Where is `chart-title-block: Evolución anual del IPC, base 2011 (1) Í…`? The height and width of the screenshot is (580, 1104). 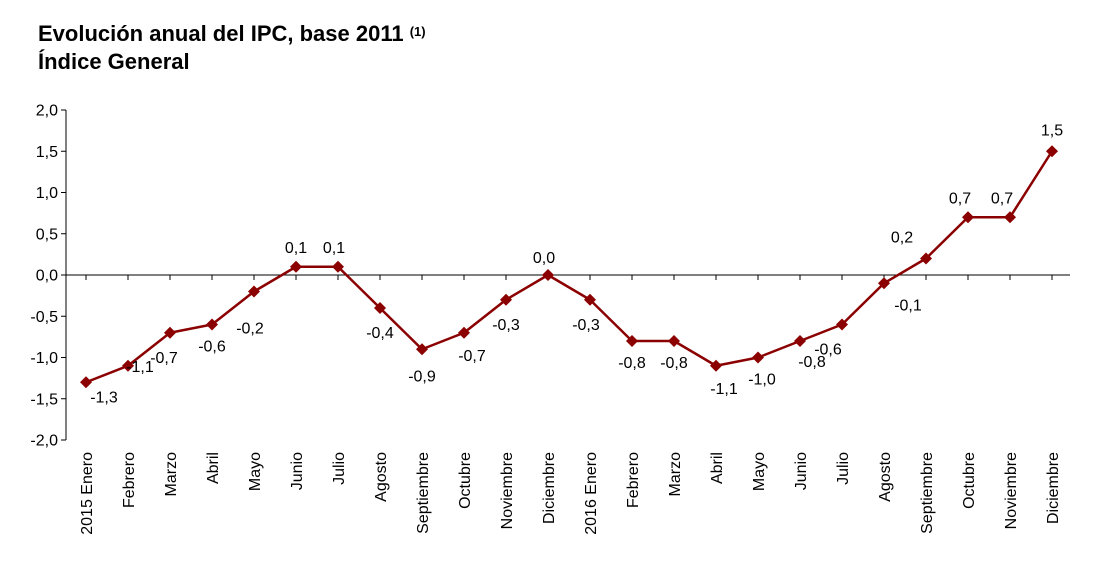
chart-title-block: Evolución anual del IPC, base 2011 (1) Í… is located at coordinates (232, 48).